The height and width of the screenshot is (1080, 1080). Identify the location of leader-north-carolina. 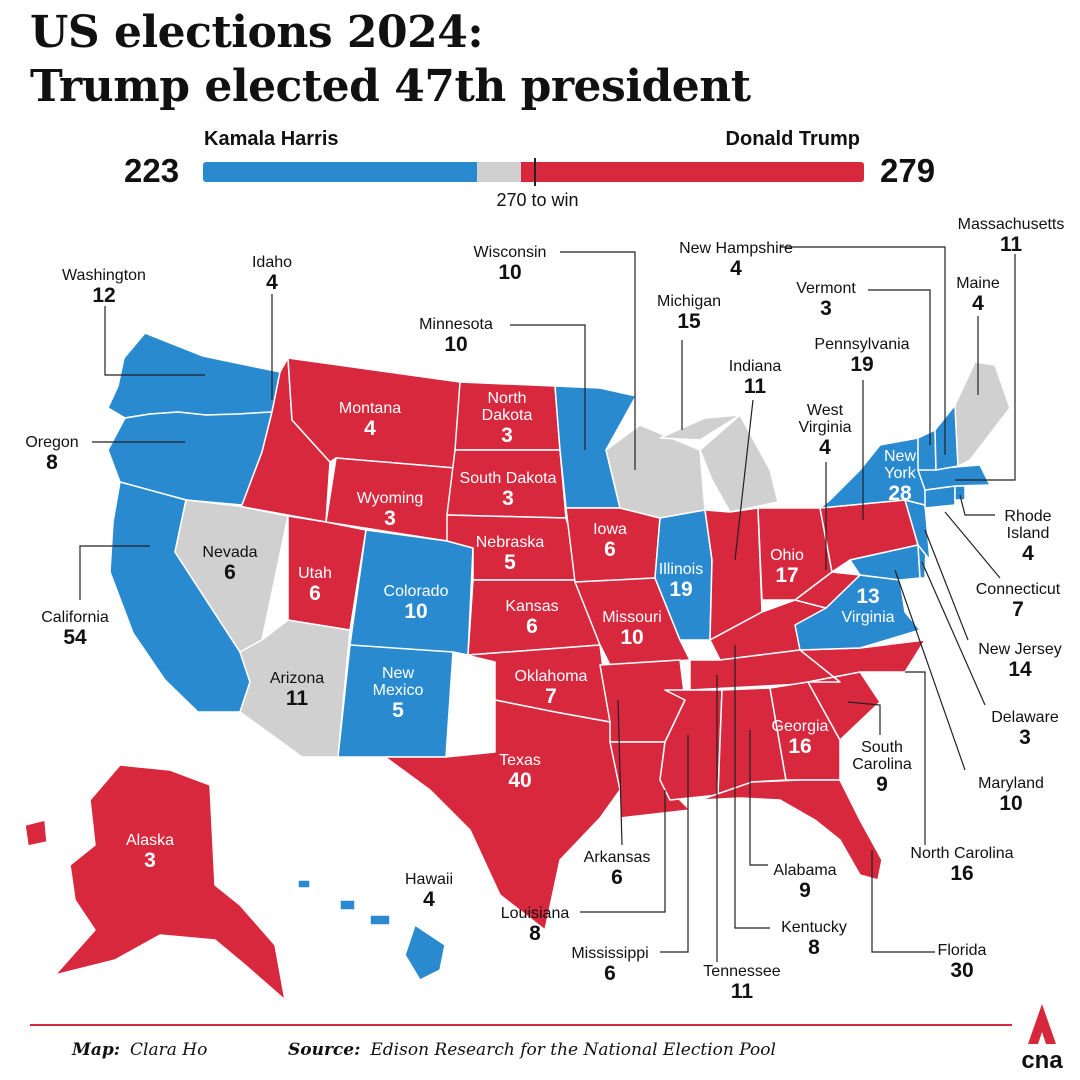
(915, 758).